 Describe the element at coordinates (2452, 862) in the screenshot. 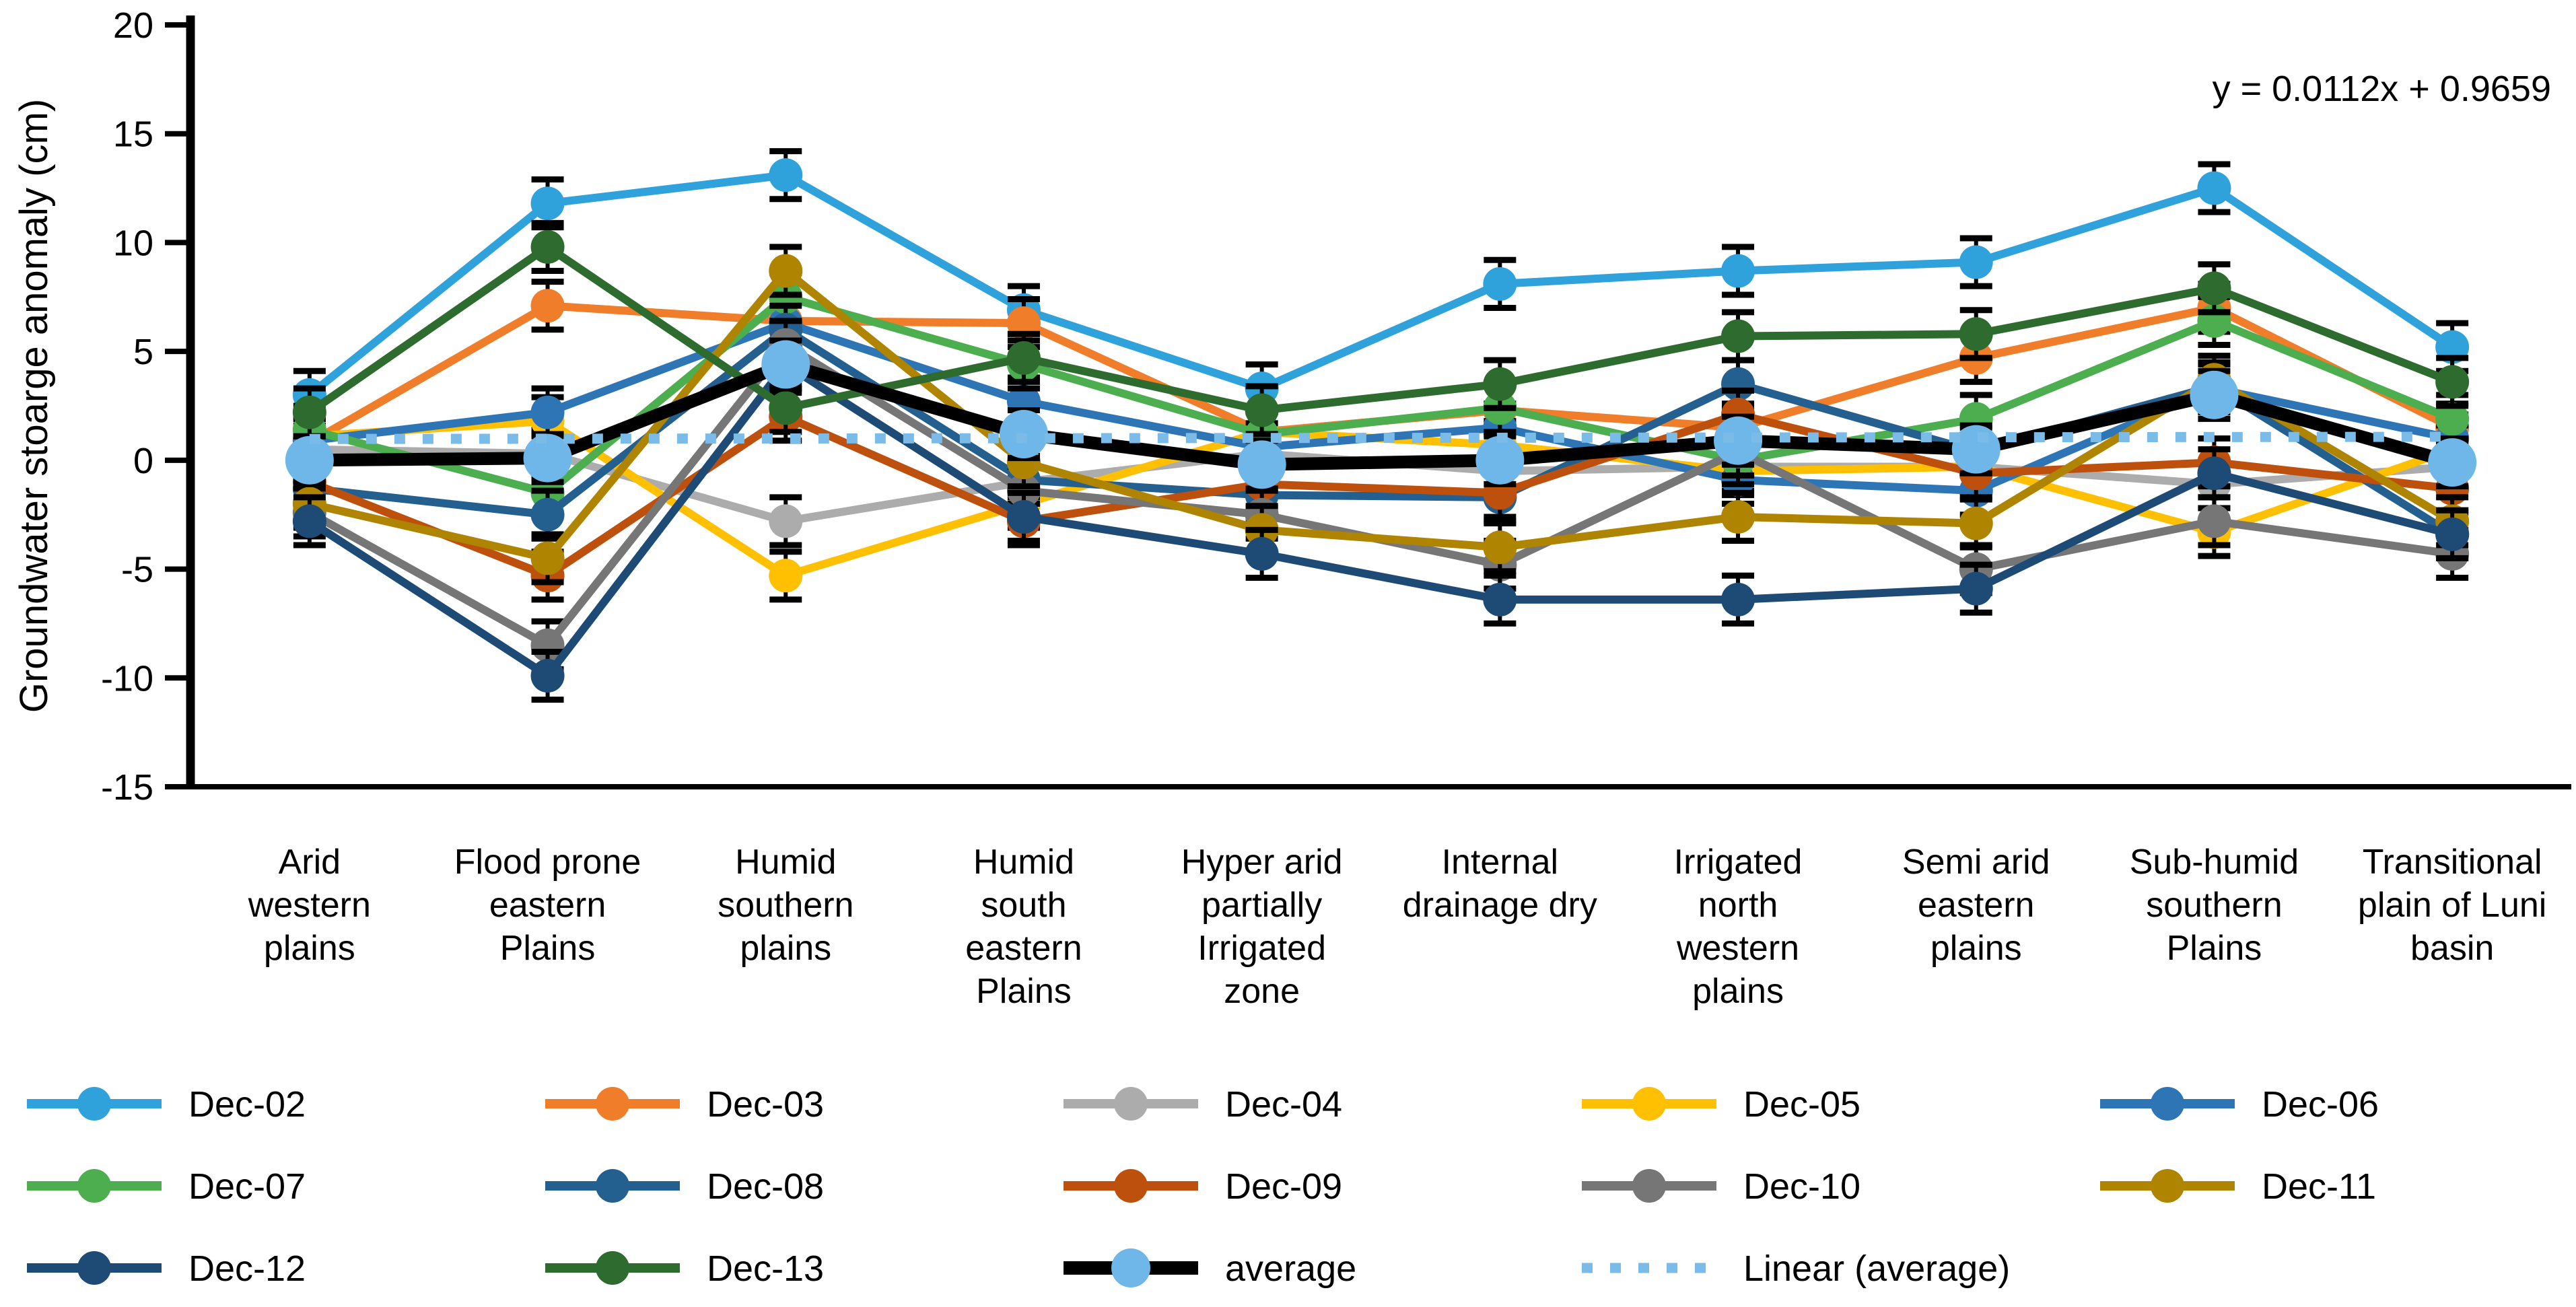

I see `x-category-label: Transitional` at that location.